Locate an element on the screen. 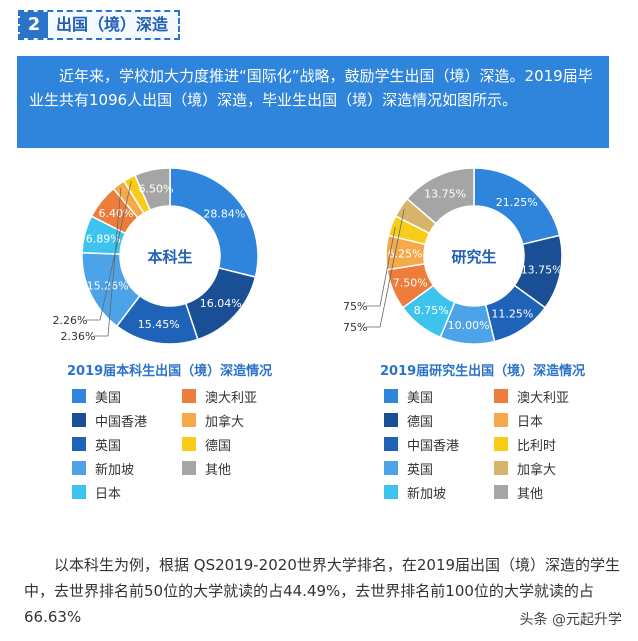  slice-label-英国: 10.00% is located at coordinates (469, 325).